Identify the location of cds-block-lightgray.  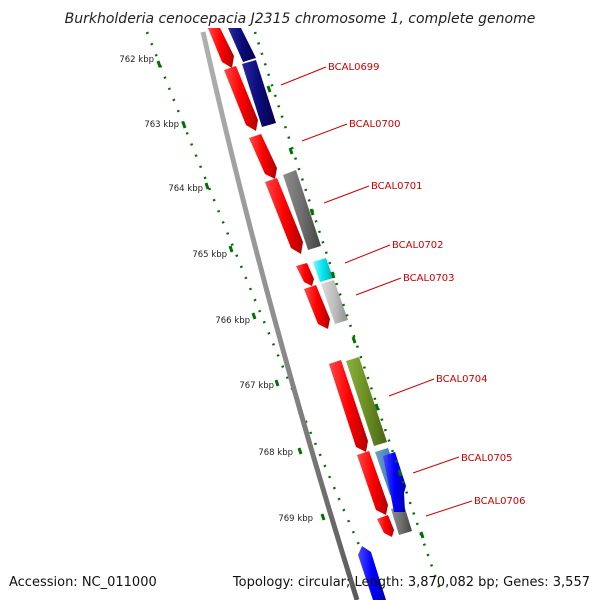
(334, 302).